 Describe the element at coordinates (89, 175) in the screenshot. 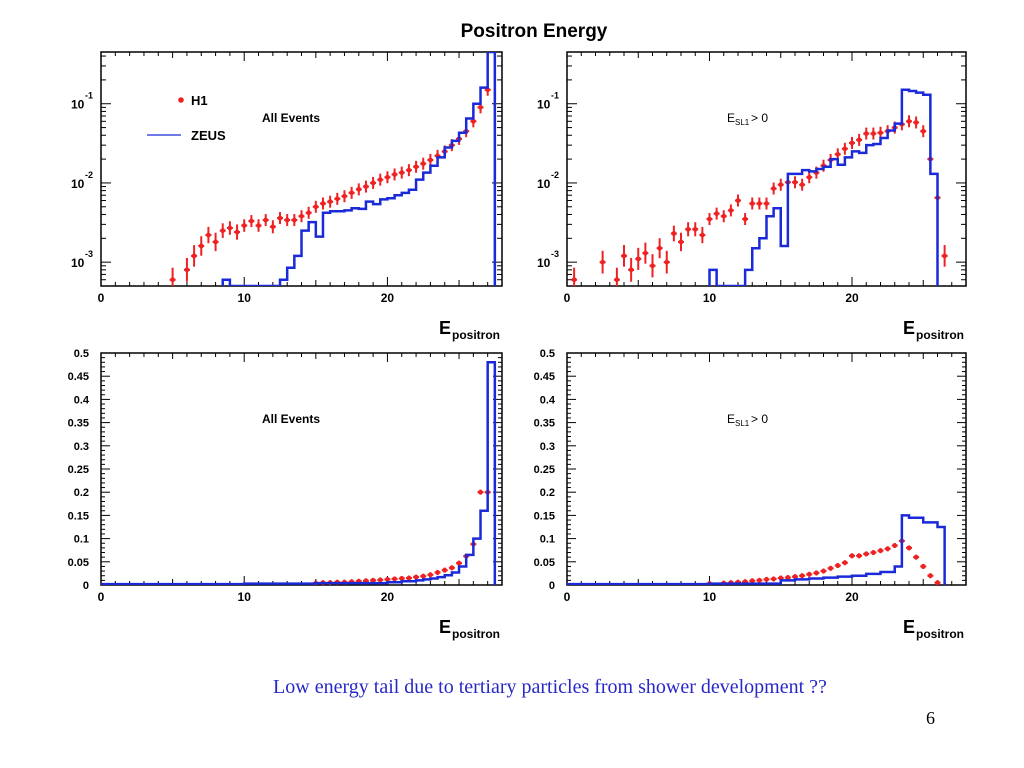

I see `svg-text: -2` at that location.